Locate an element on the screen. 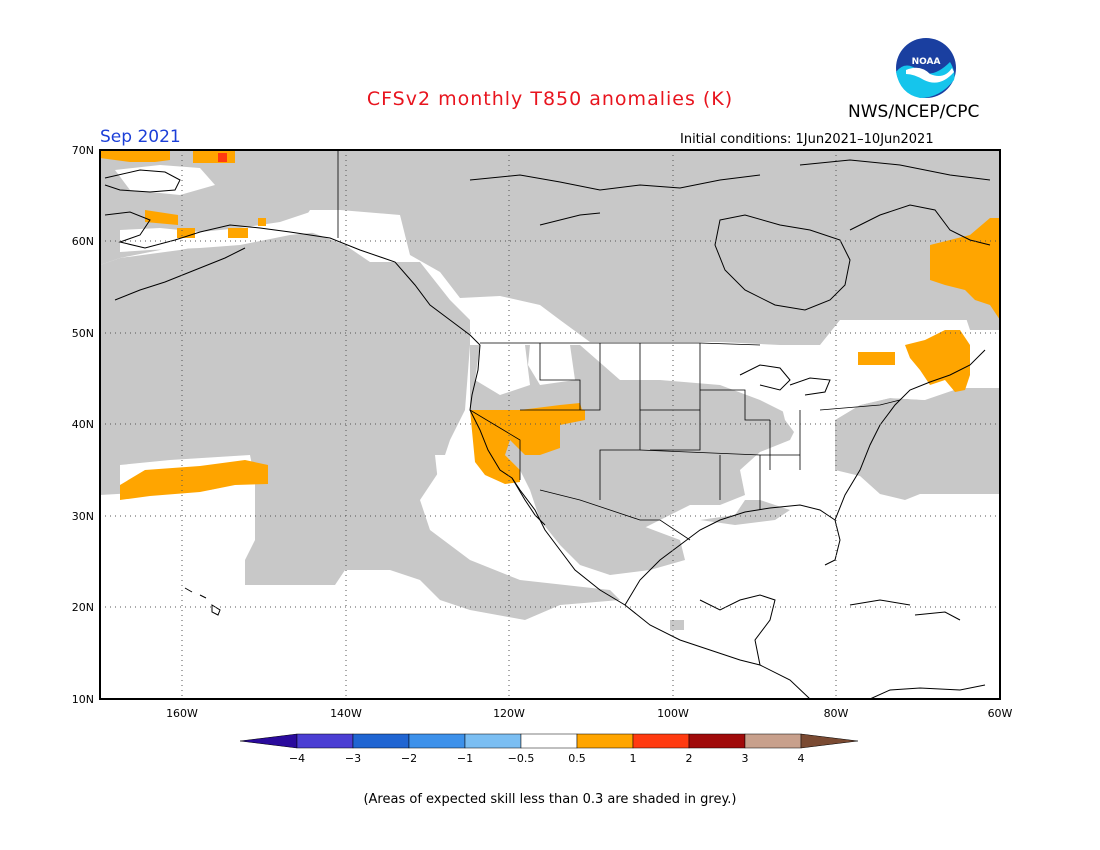 The image size is (1100, 850). colorbar: −4 −3 −2 −1 −0.5 0.5 1 2 3 4 is located at coordinates (549, 749).